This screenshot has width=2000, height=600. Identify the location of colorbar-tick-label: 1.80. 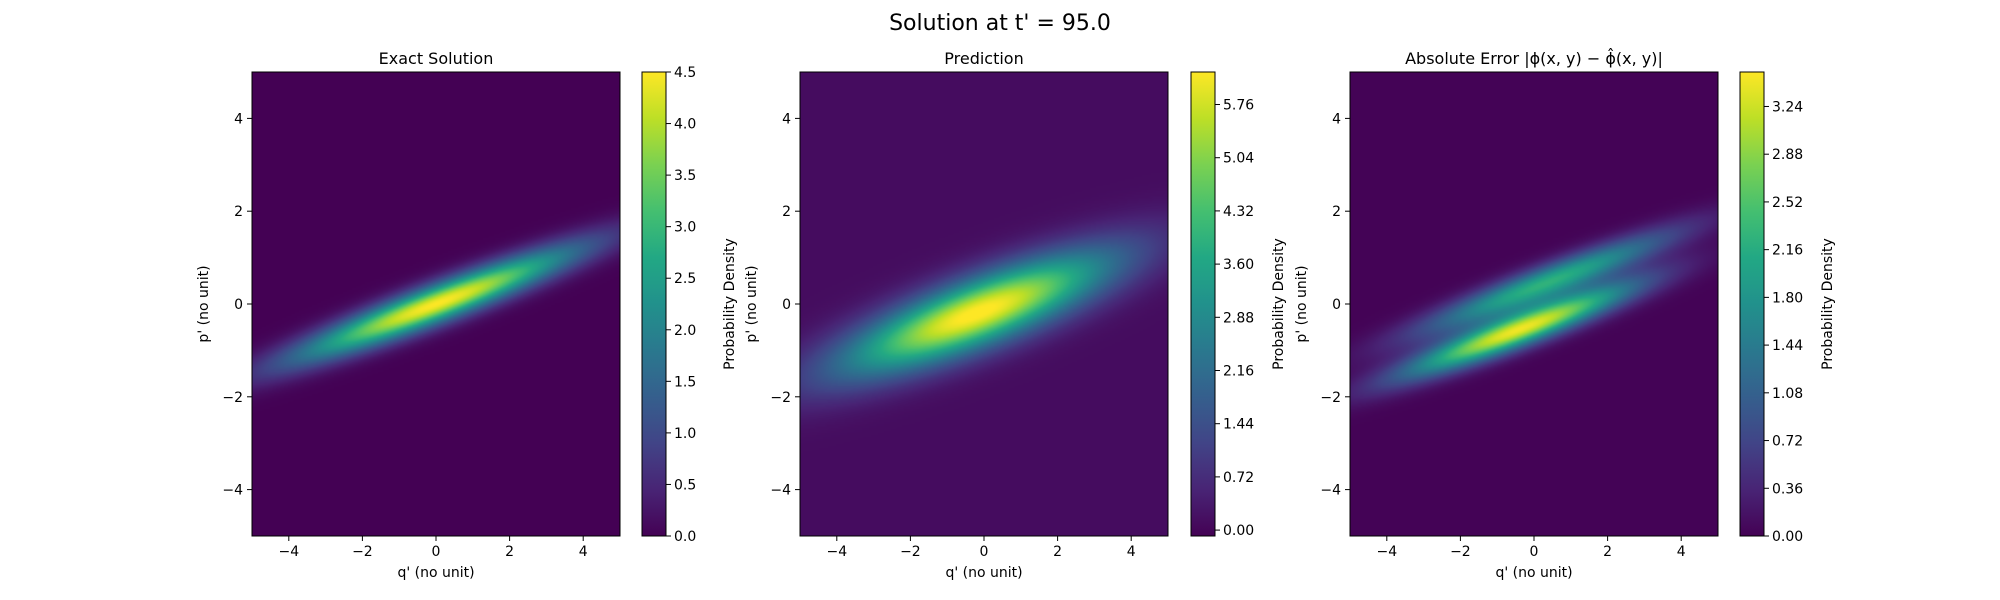
(1787, 298).